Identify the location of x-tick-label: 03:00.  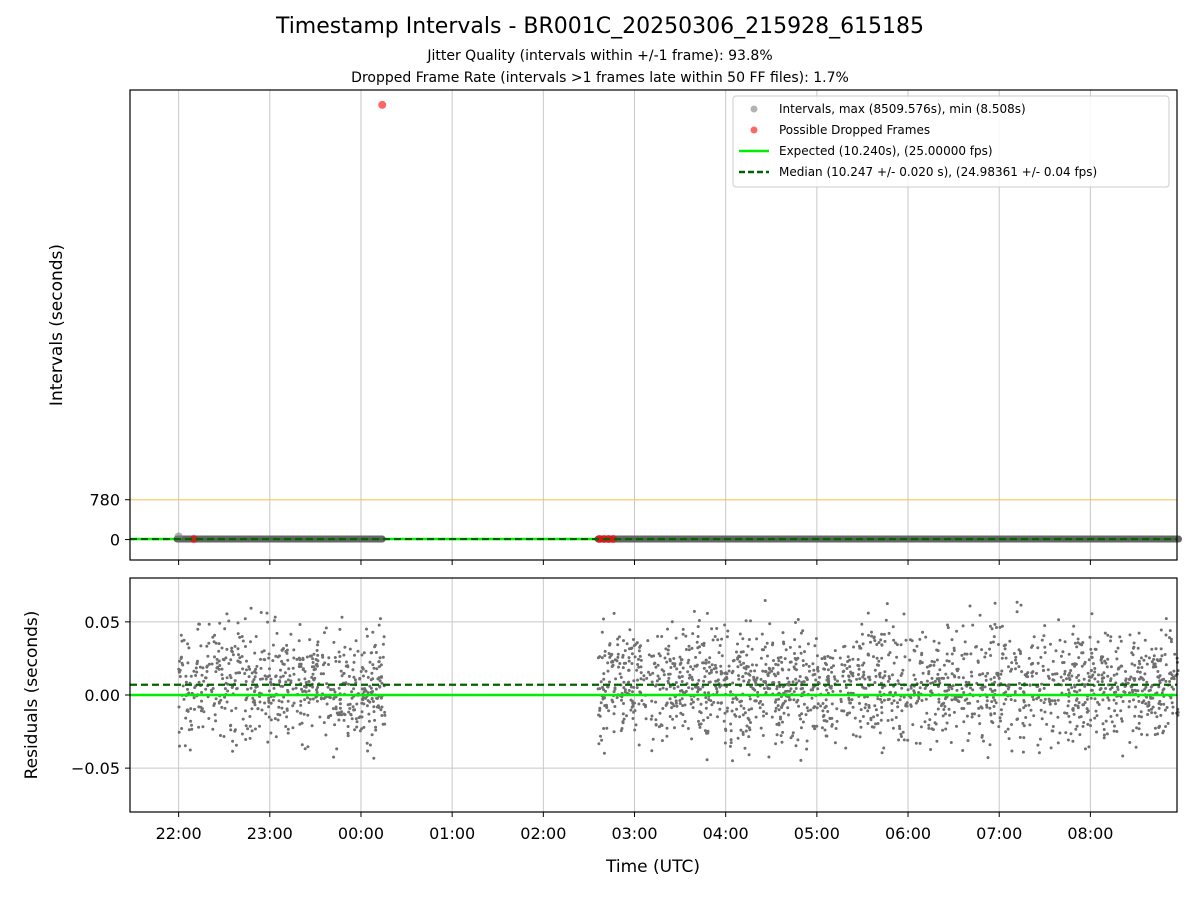
(634, 833).